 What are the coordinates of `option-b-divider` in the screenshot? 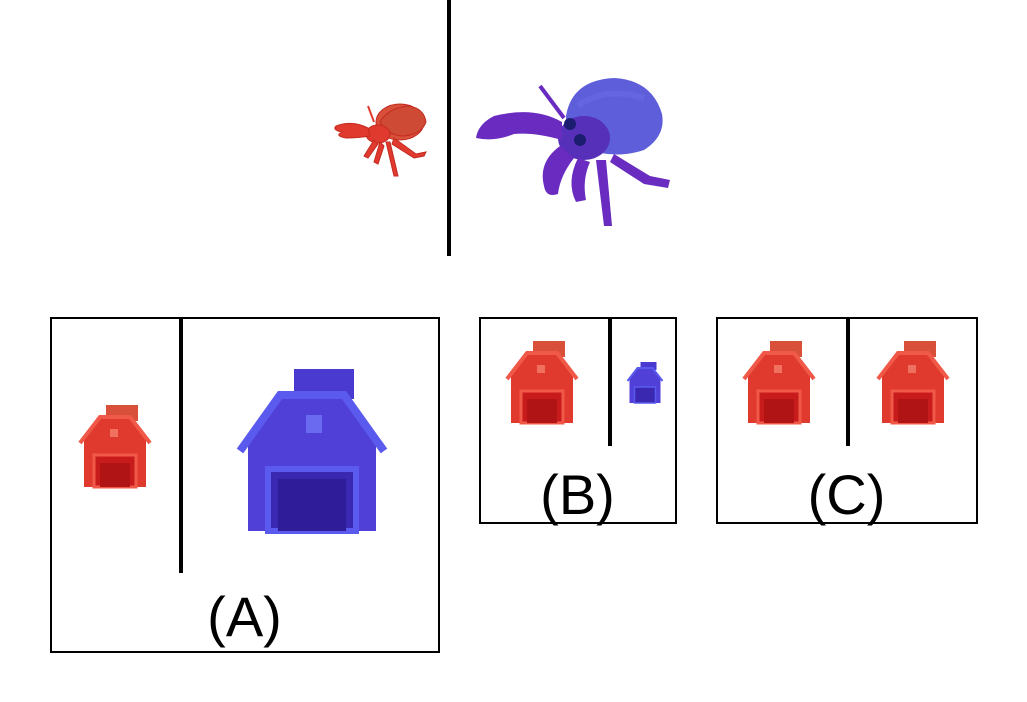 It's located at (610, 382).